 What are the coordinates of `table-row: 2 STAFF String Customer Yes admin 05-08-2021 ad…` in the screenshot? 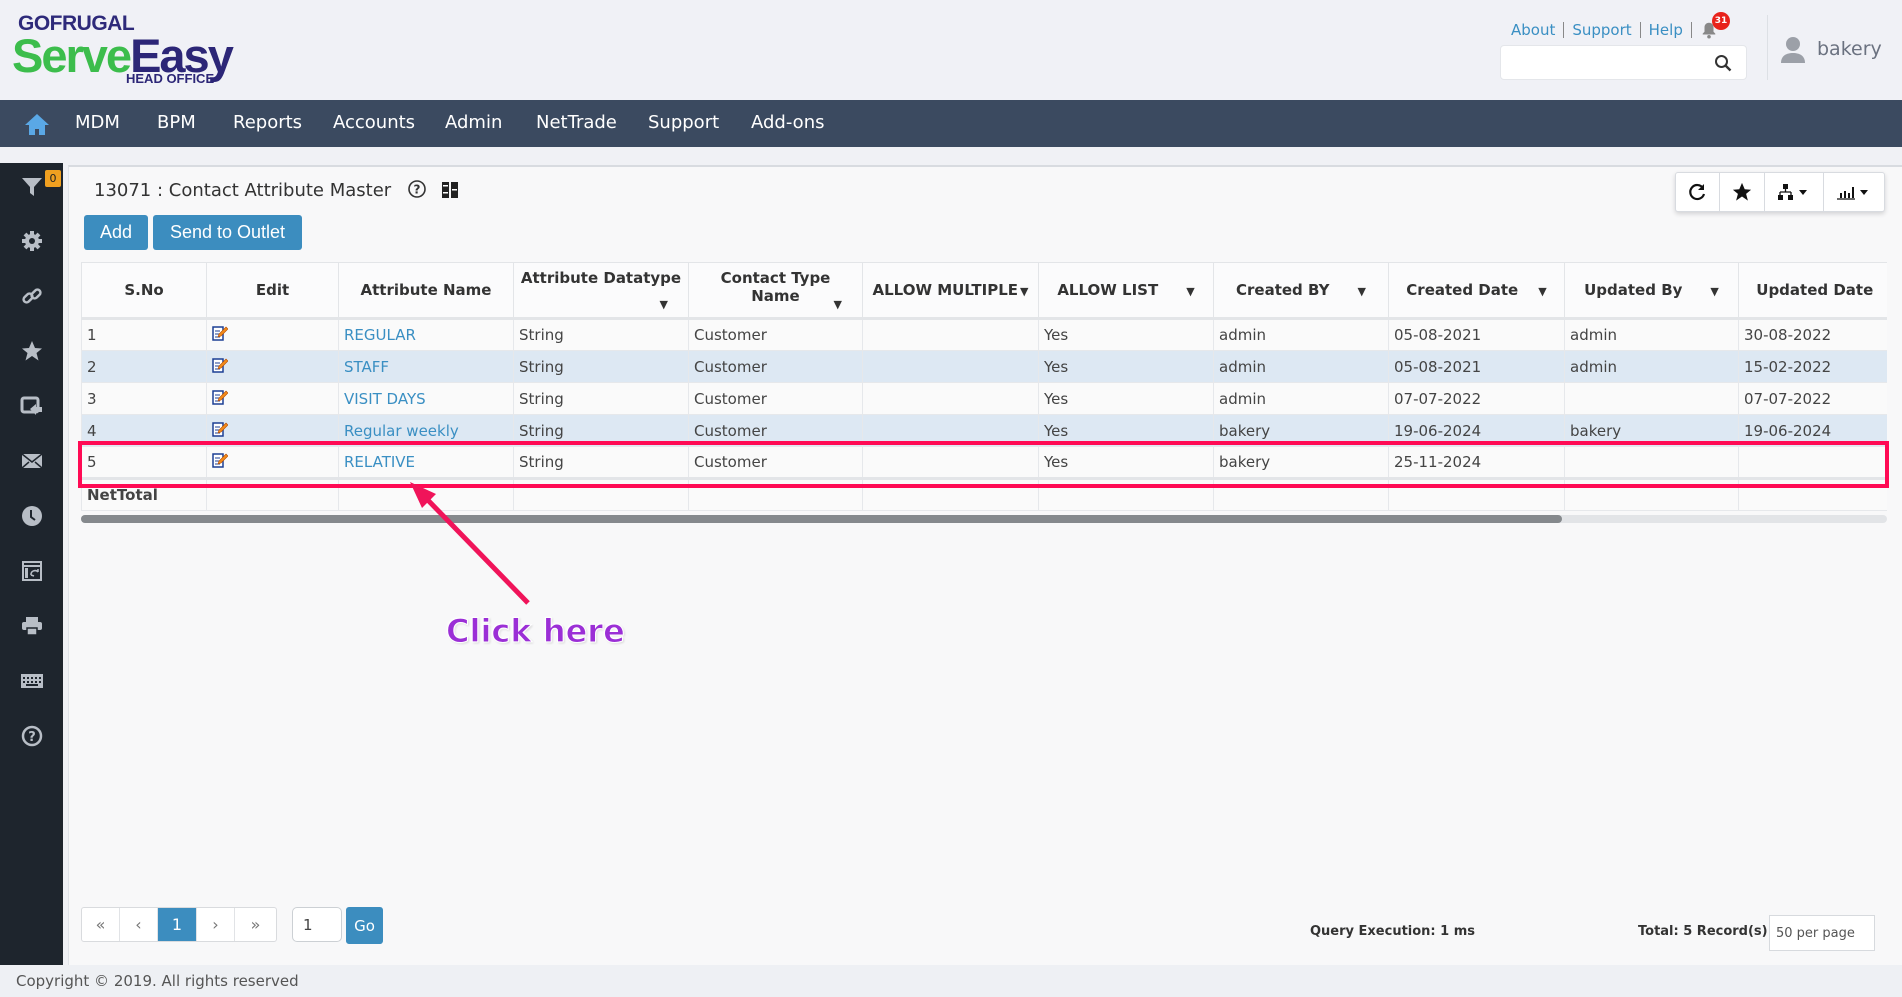 It's located at (984, 366).